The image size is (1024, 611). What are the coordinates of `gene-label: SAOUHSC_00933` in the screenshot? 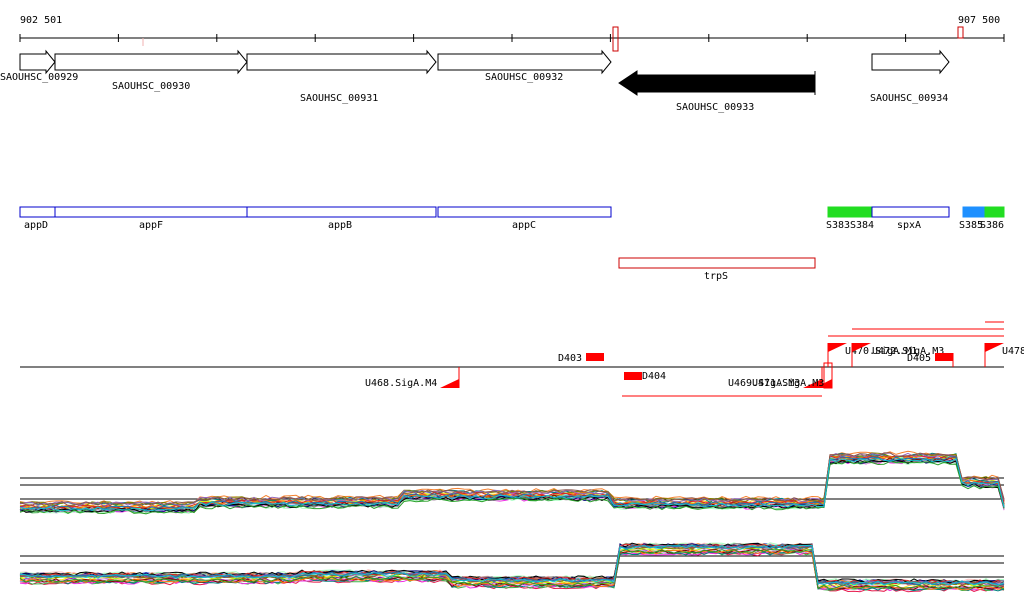 It's located at (715, 107).